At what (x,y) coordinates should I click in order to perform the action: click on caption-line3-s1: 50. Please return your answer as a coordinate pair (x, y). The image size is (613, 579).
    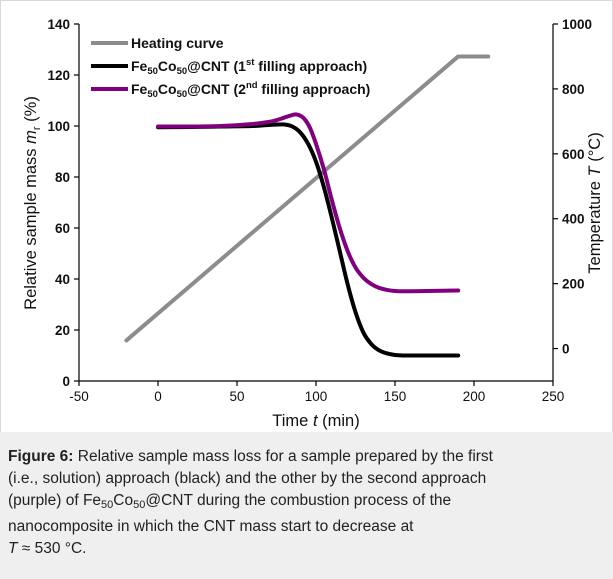
    Looking at the image, I should click on (107, 505).